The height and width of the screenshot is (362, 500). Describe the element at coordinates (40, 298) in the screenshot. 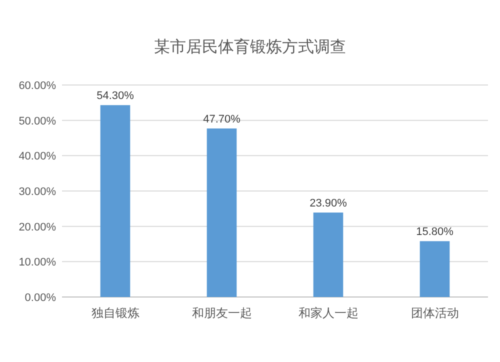

I see `y-tick-label: 0.00%` at that location.